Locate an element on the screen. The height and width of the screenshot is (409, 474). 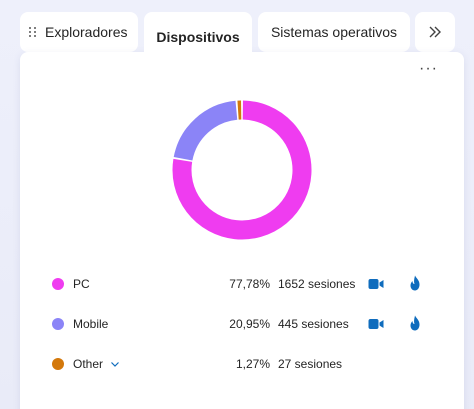
more-horizontal-icon: ··· is located at coordinates (428, 68).